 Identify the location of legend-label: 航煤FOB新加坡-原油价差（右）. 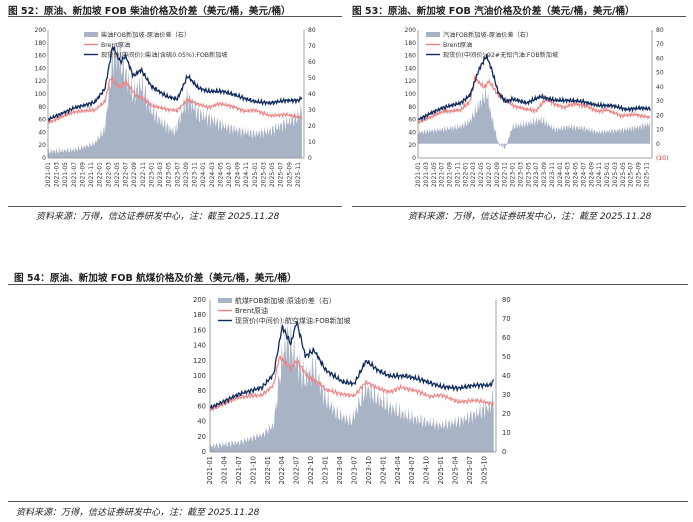
(285, 300).